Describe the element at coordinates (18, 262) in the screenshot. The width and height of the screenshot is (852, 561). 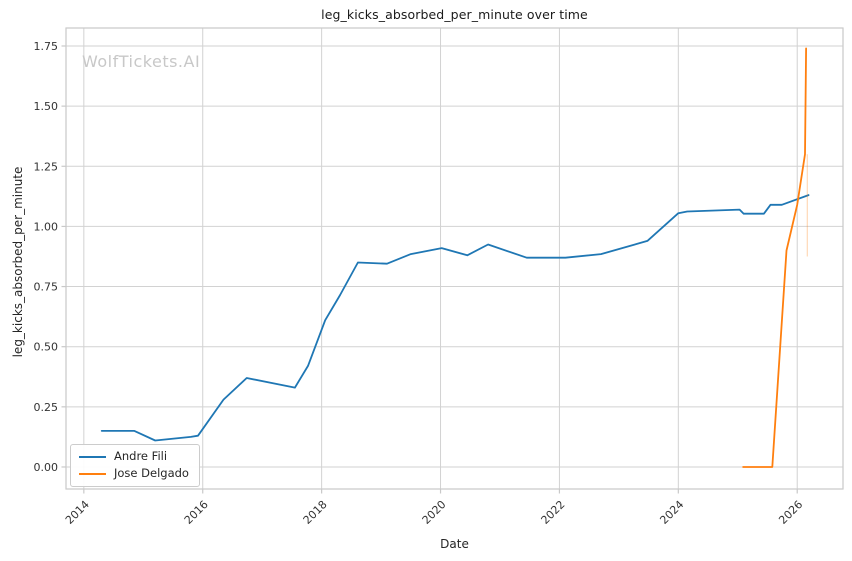
I see `y-axis-label: leg_kicks_absorbed_per_minute` at that location.